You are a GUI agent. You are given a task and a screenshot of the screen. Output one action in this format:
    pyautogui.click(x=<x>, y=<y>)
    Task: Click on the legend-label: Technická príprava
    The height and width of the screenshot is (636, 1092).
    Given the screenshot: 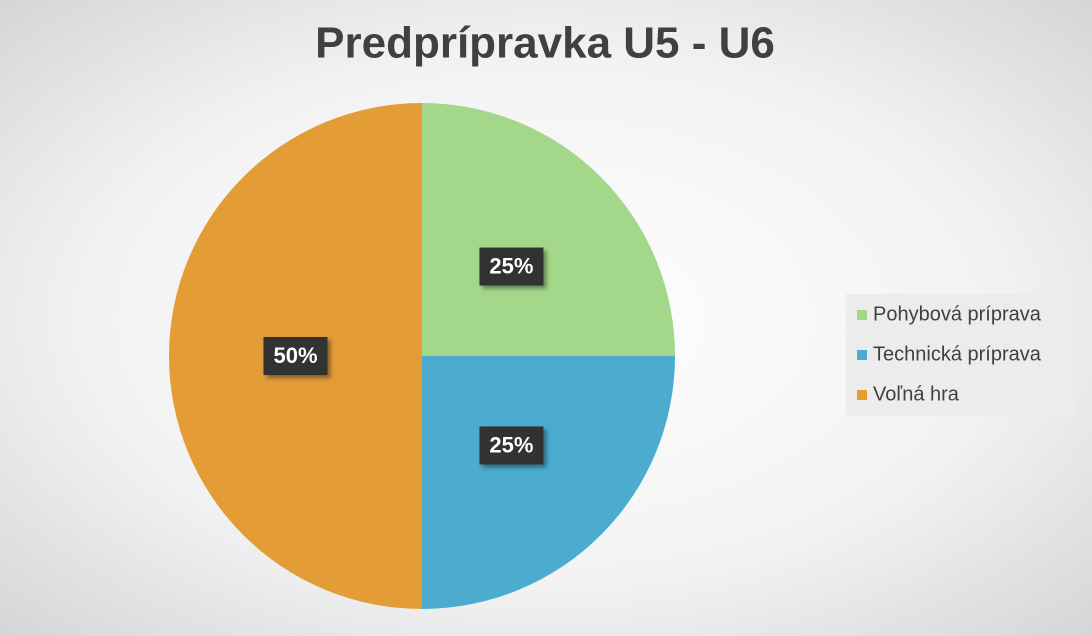 What is the action you would take?
    pyautogui.click(x=957, y=354)
    